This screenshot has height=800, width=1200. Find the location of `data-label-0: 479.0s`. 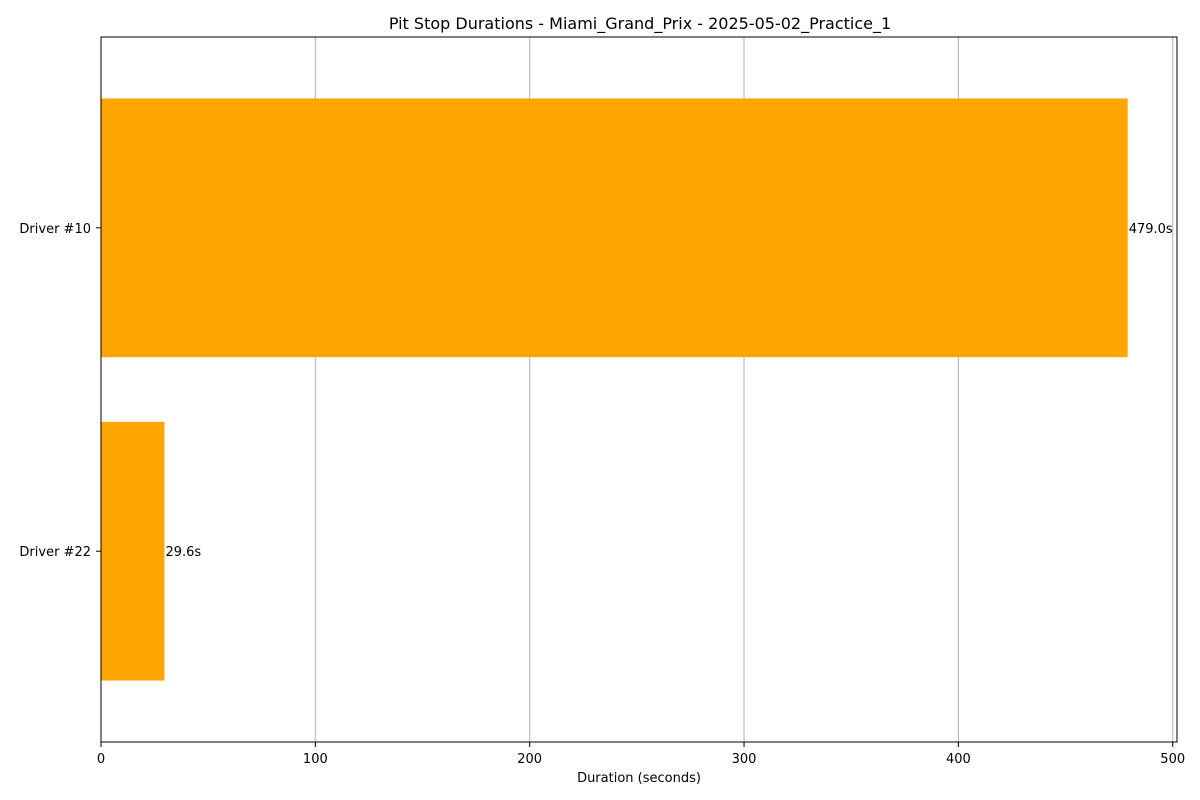

data-label-0: 479.0s is located at coordinates (1151, 229).